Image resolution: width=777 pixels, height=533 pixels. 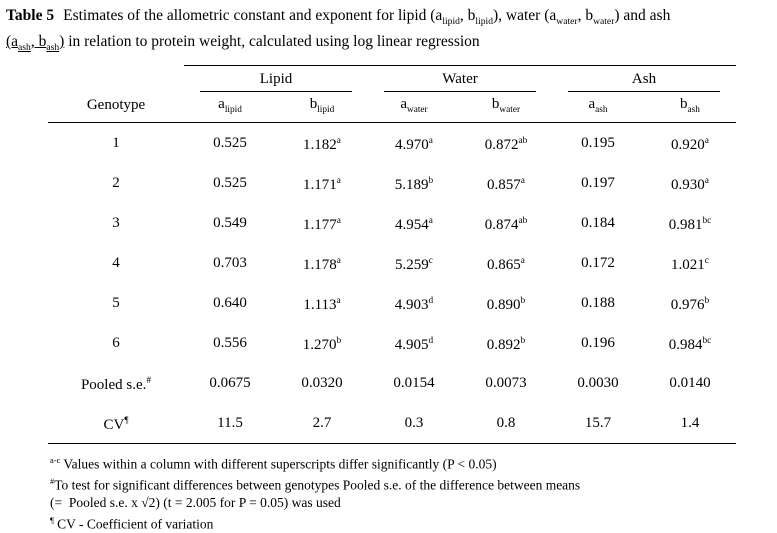 What do you see at coordinates (116, 385) in the screenshot?
I see `row-label: Pooled s.e.#` at bounding box center [116, 385].